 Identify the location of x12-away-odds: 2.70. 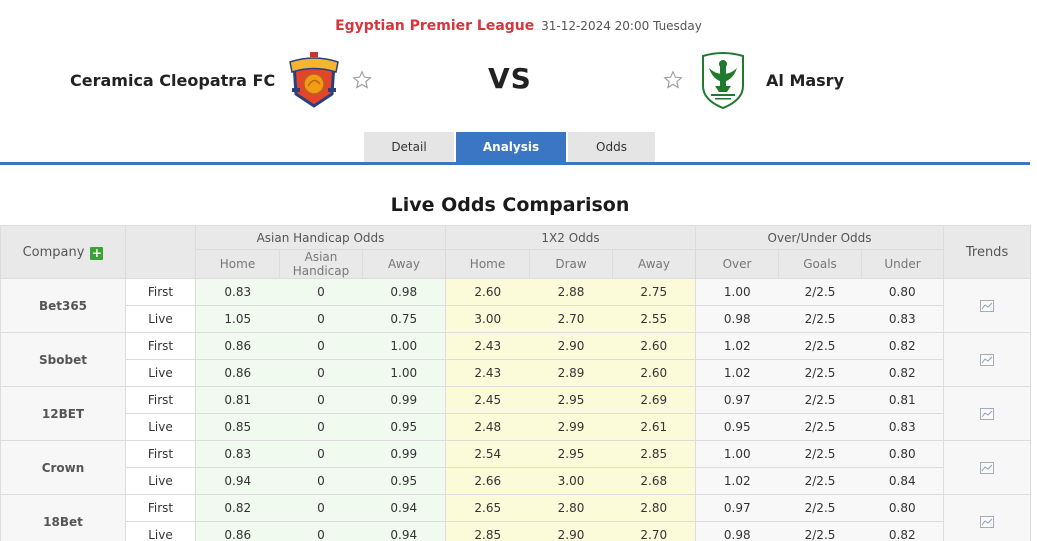
(654, 531).